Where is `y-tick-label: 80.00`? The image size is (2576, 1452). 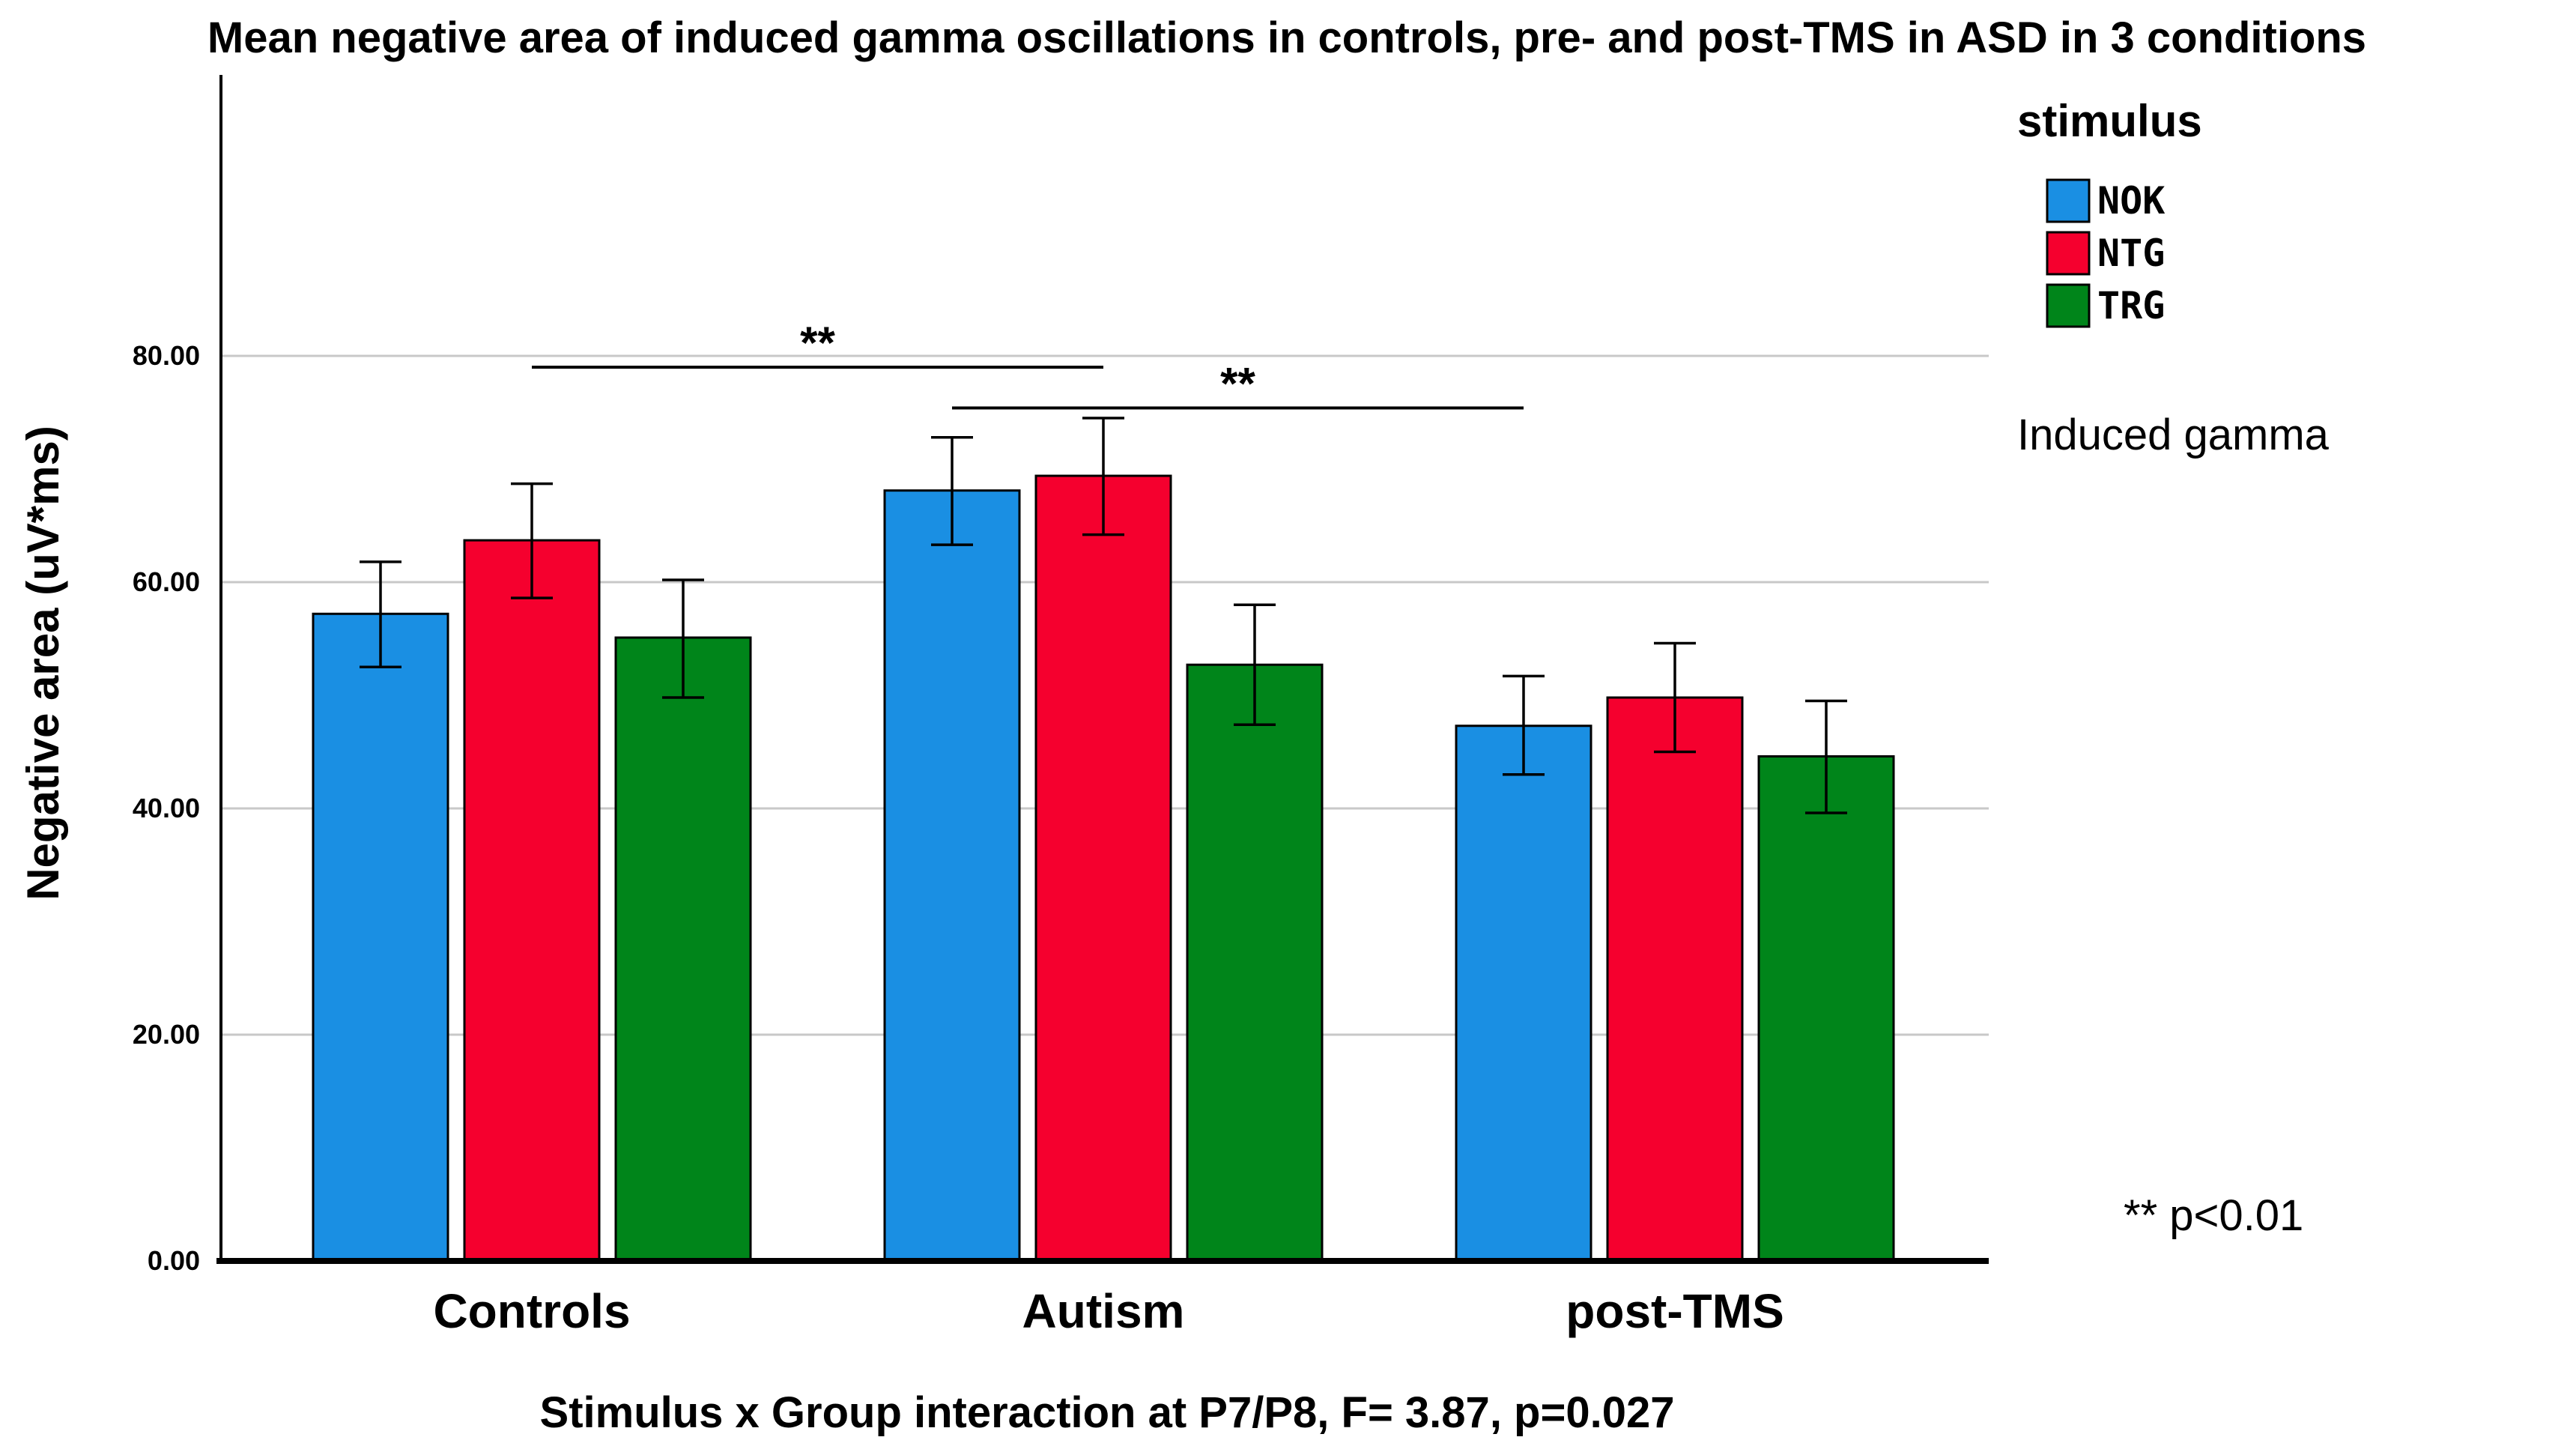 y-tick-label: 80.00 is located at coordinates (166, 355).